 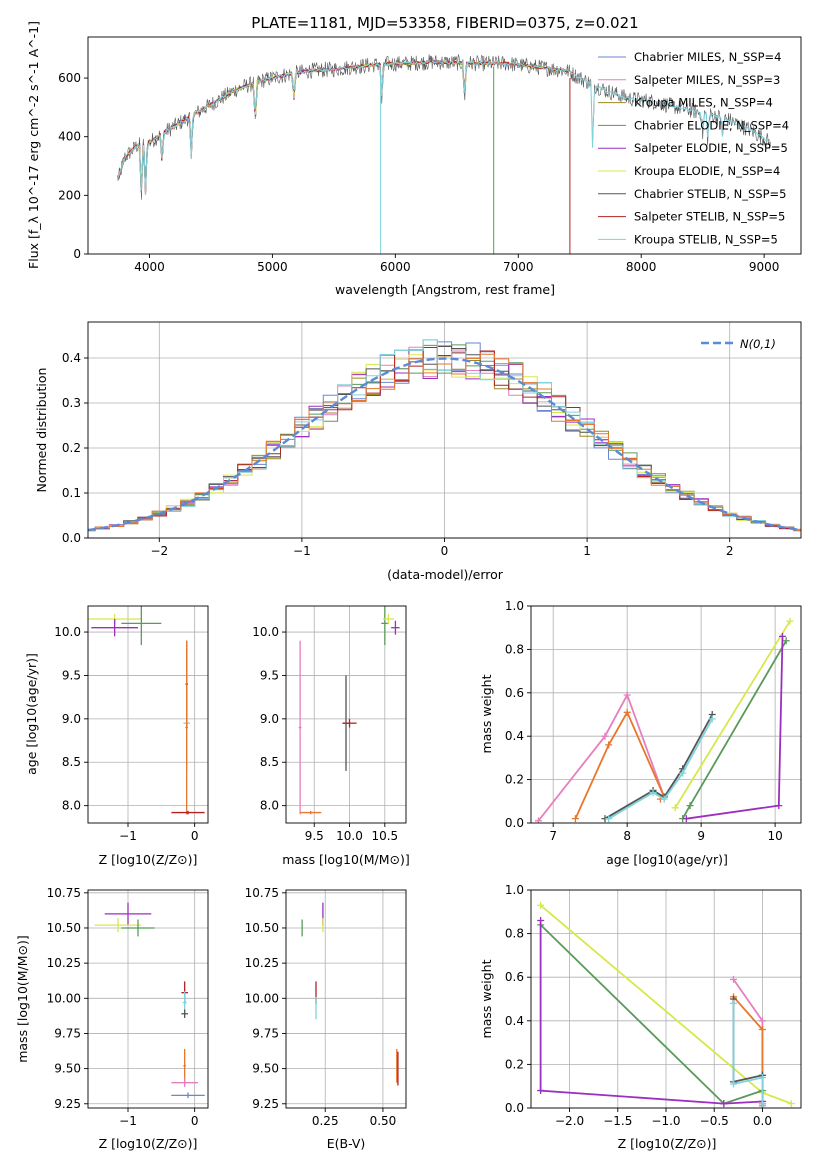 I want to click on y-tick-label: 10.0, so click(x=265, y=632).